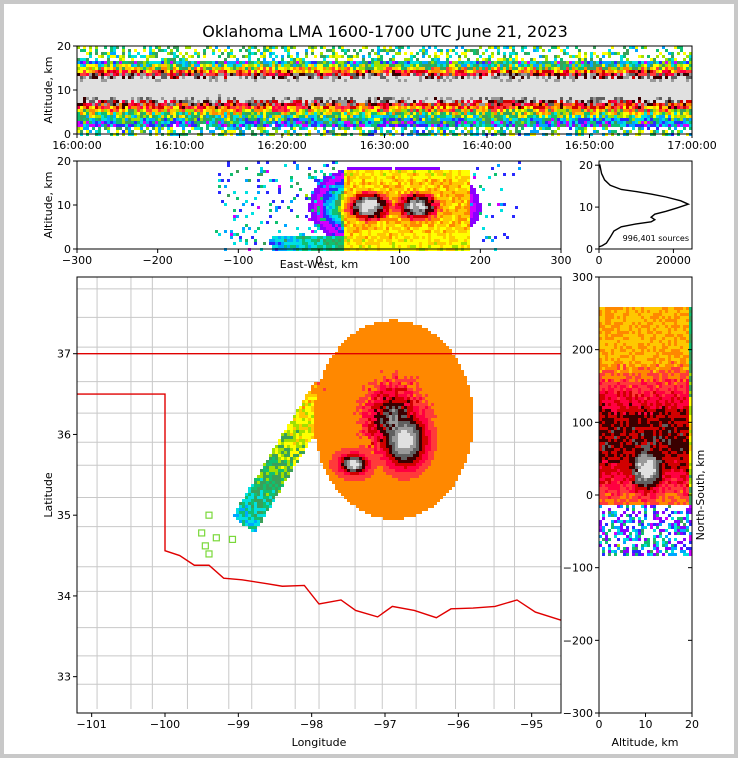 The height and width of the screenshot is (762, 738). Describe the element at coordinates (48, 495) in the screenshot. I see `latitude-label: Latitude` at that location.